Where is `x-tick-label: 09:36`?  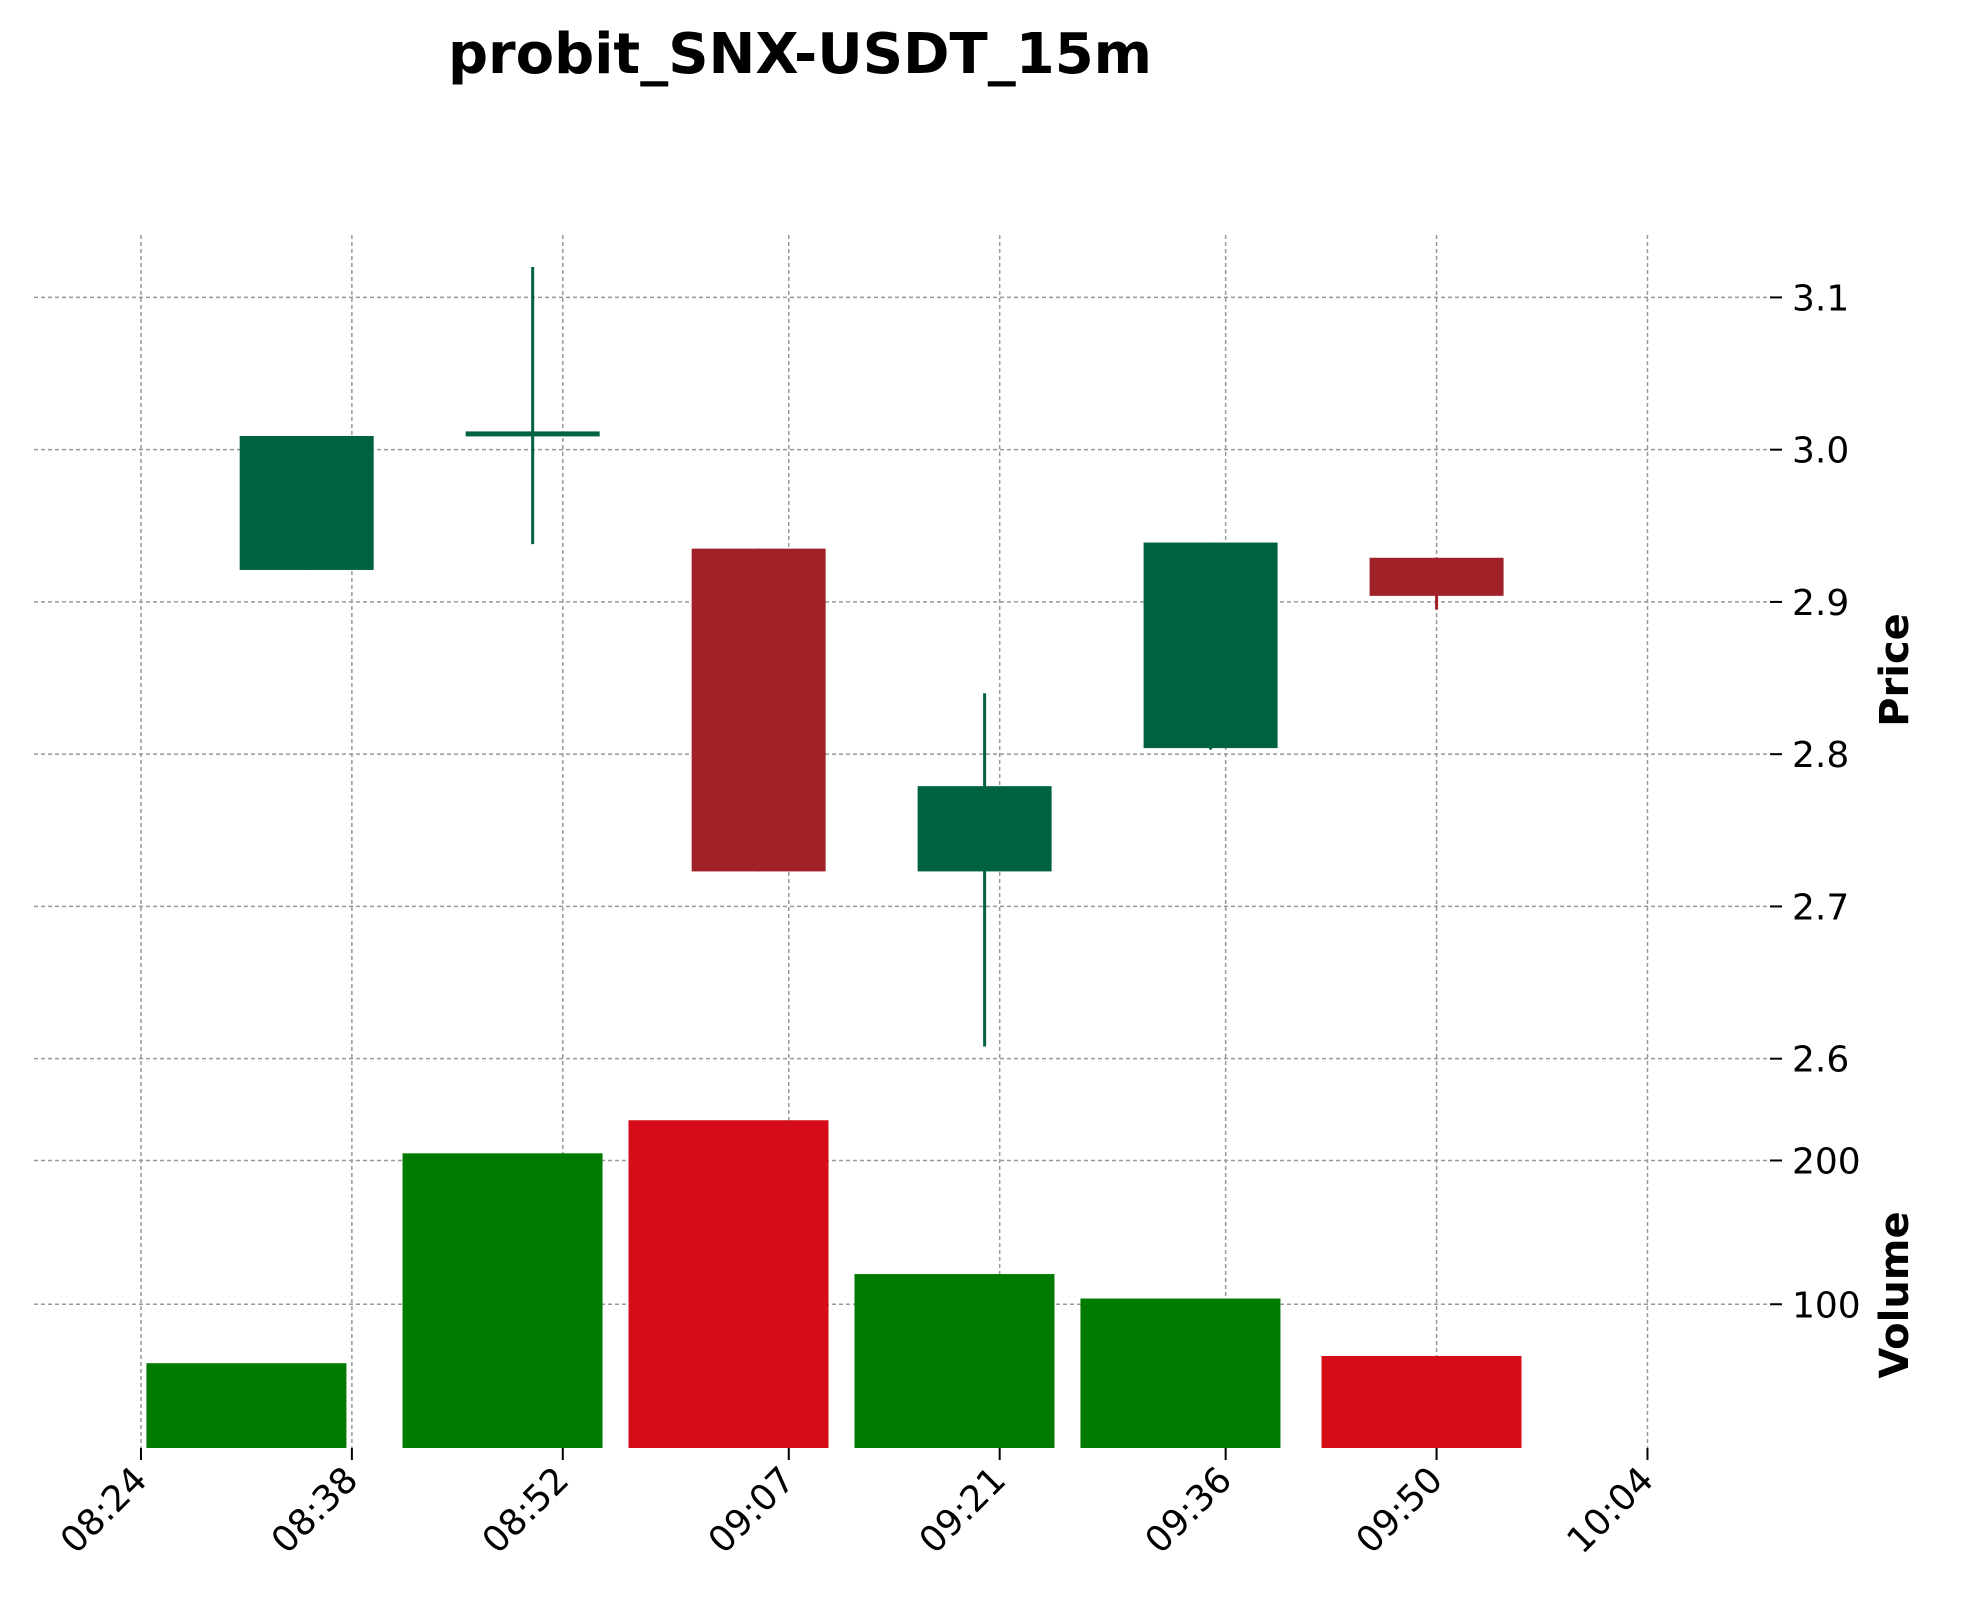
x-tick-label: 09:36 is located at coordinates (1189, 1510).